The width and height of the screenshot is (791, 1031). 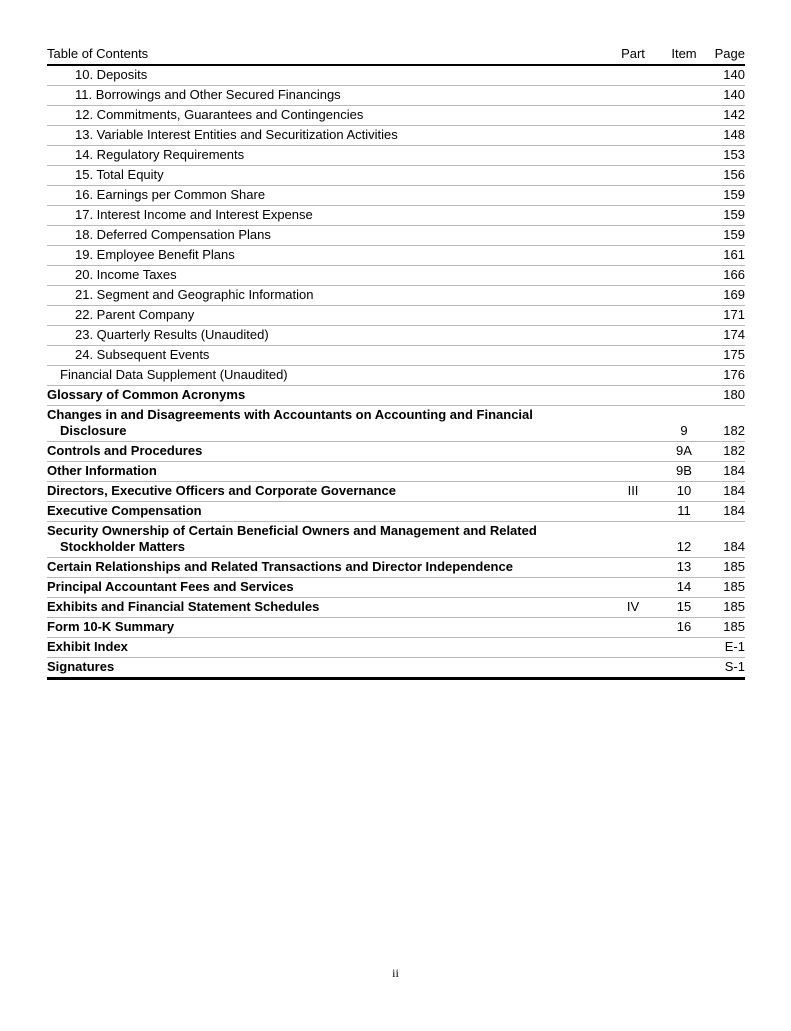 What do you see at coordinates (684, 586) in the screenshot?
I see `toc-entry-item: 14` at bounding box center [684, 586].